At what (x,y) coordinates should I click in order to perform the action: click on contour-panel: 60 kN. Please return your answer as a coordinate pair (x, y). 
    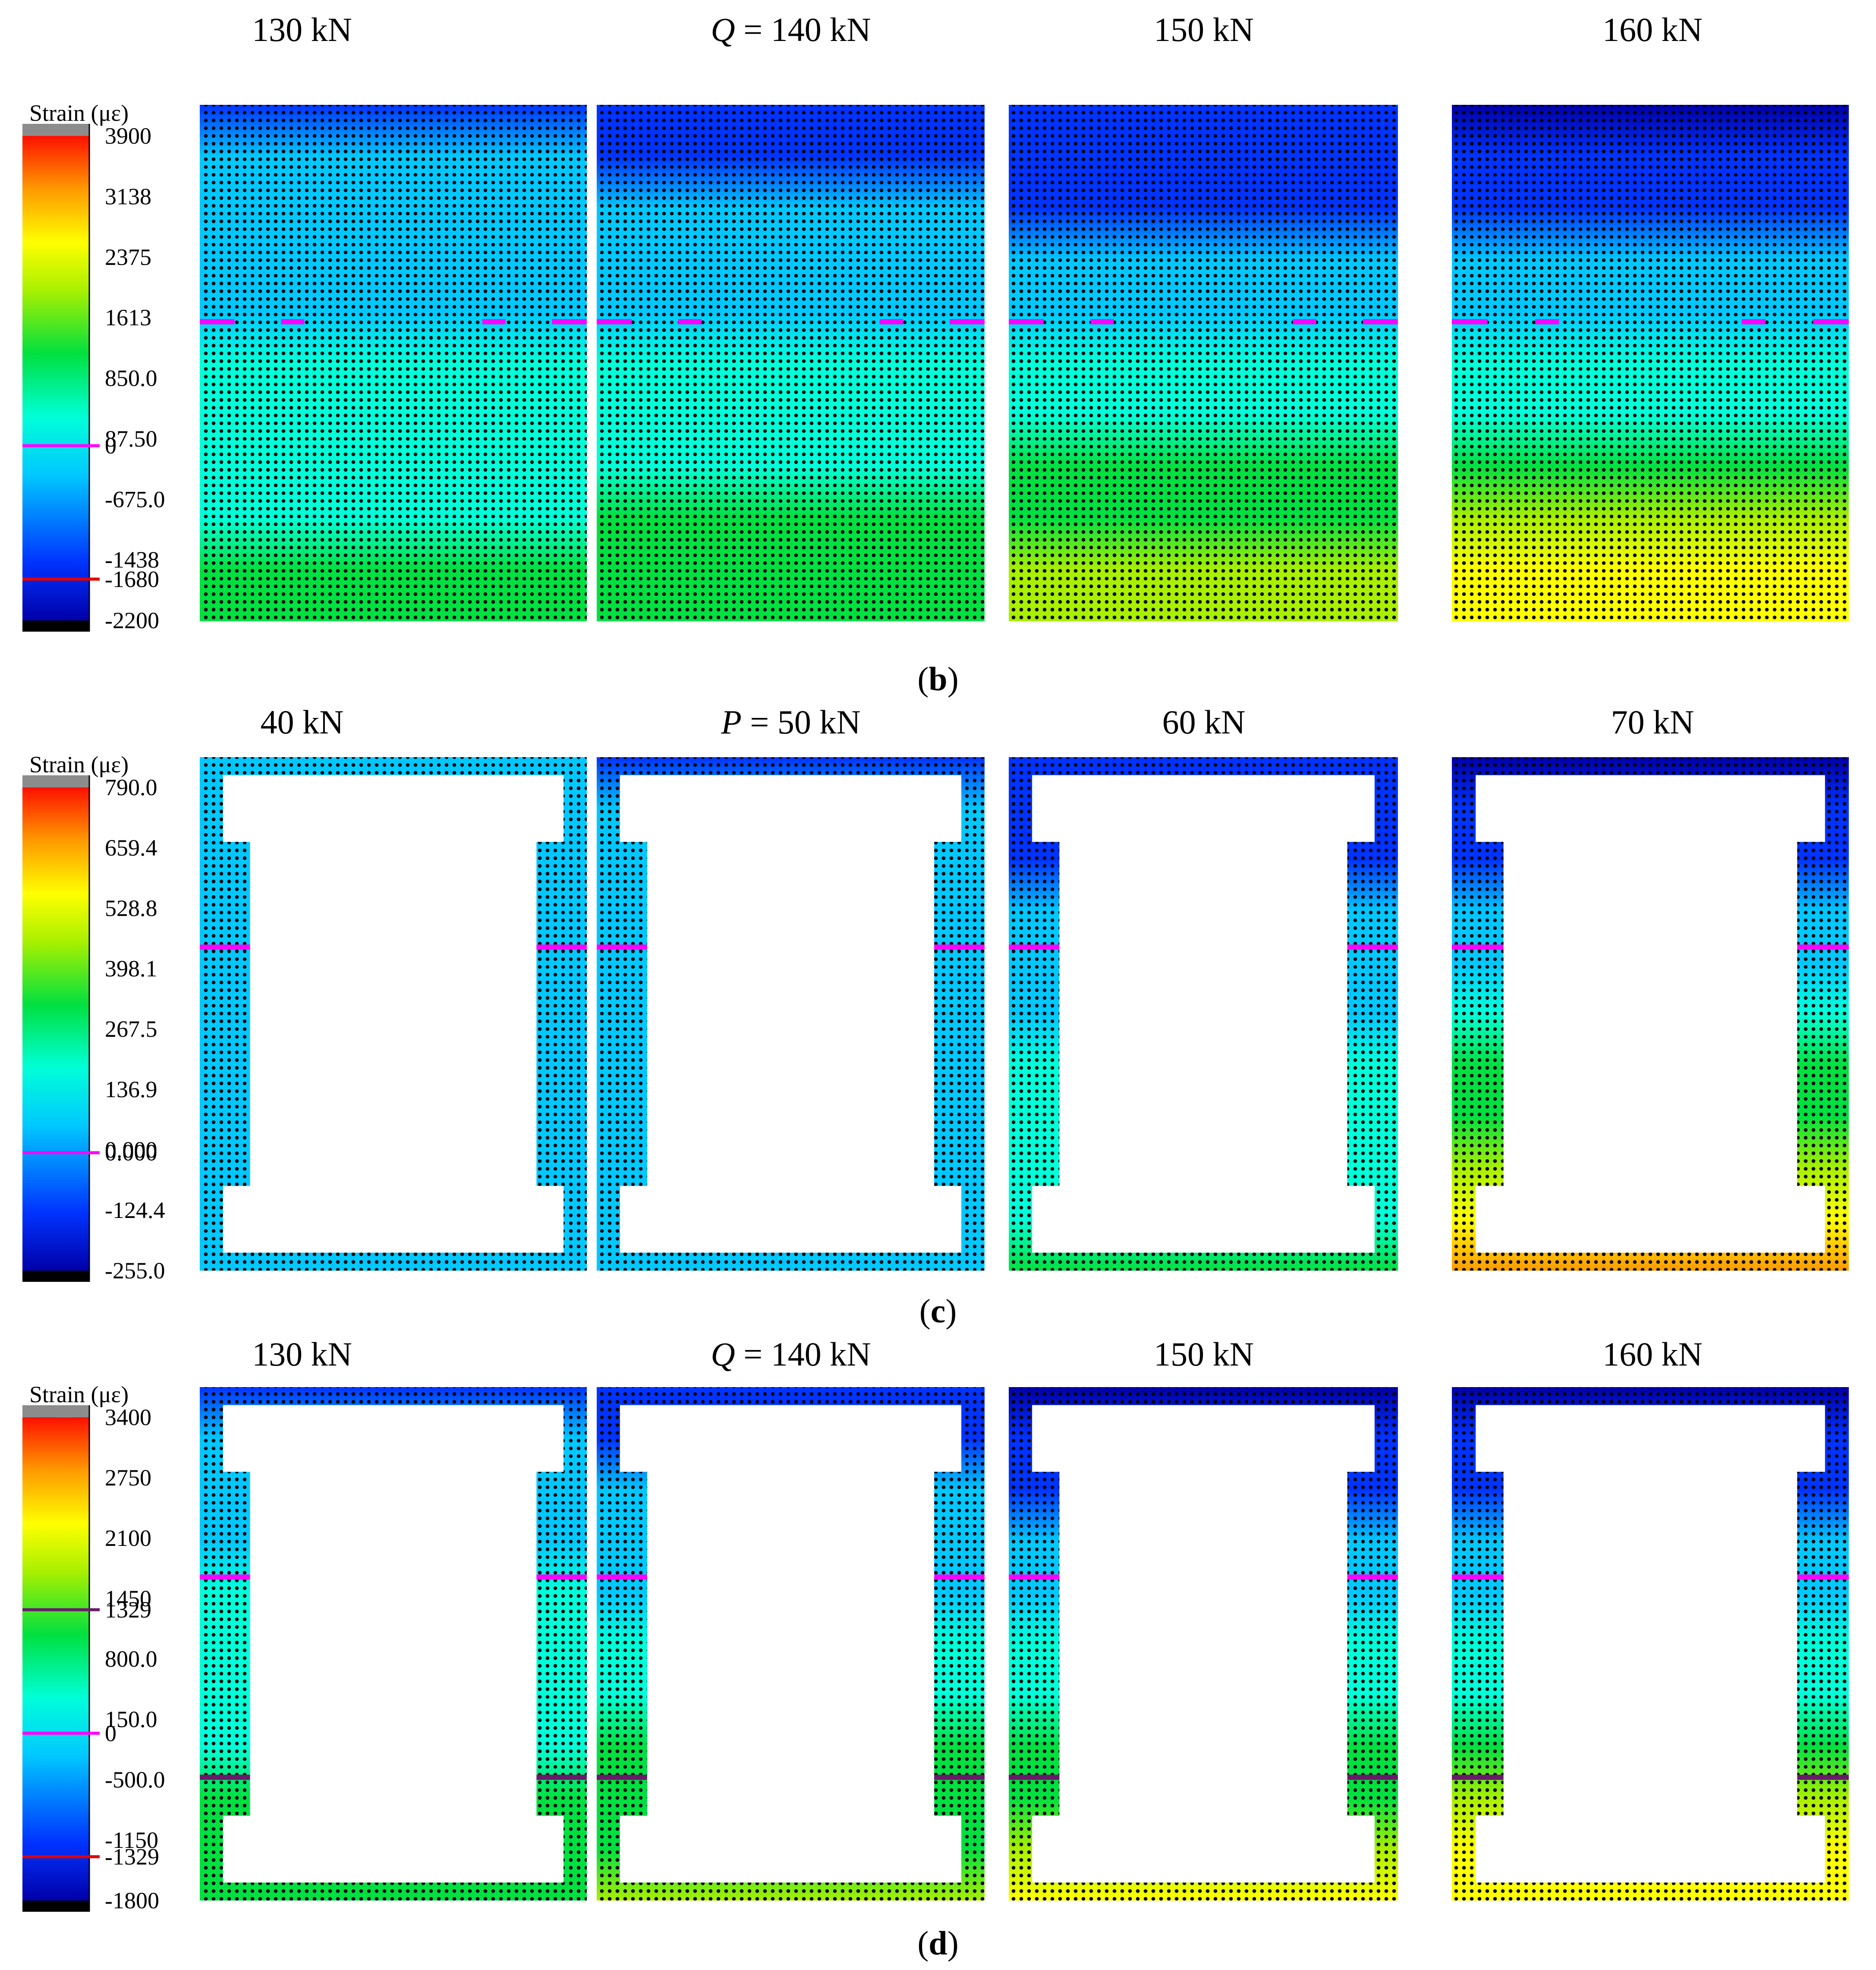
    Looking at the image, I should click on (1203, 987).